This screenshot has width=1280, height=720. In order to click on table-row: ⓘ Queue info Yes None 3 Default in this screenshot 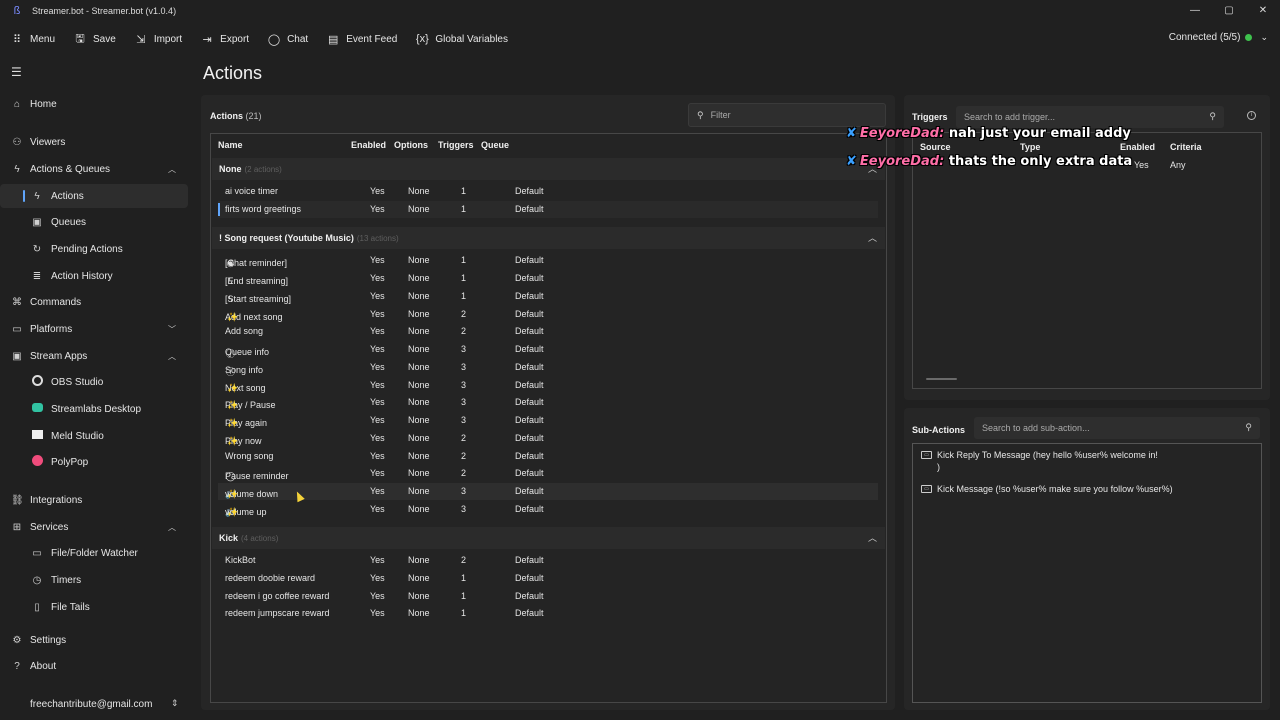, I will do `click(384, 351)`.